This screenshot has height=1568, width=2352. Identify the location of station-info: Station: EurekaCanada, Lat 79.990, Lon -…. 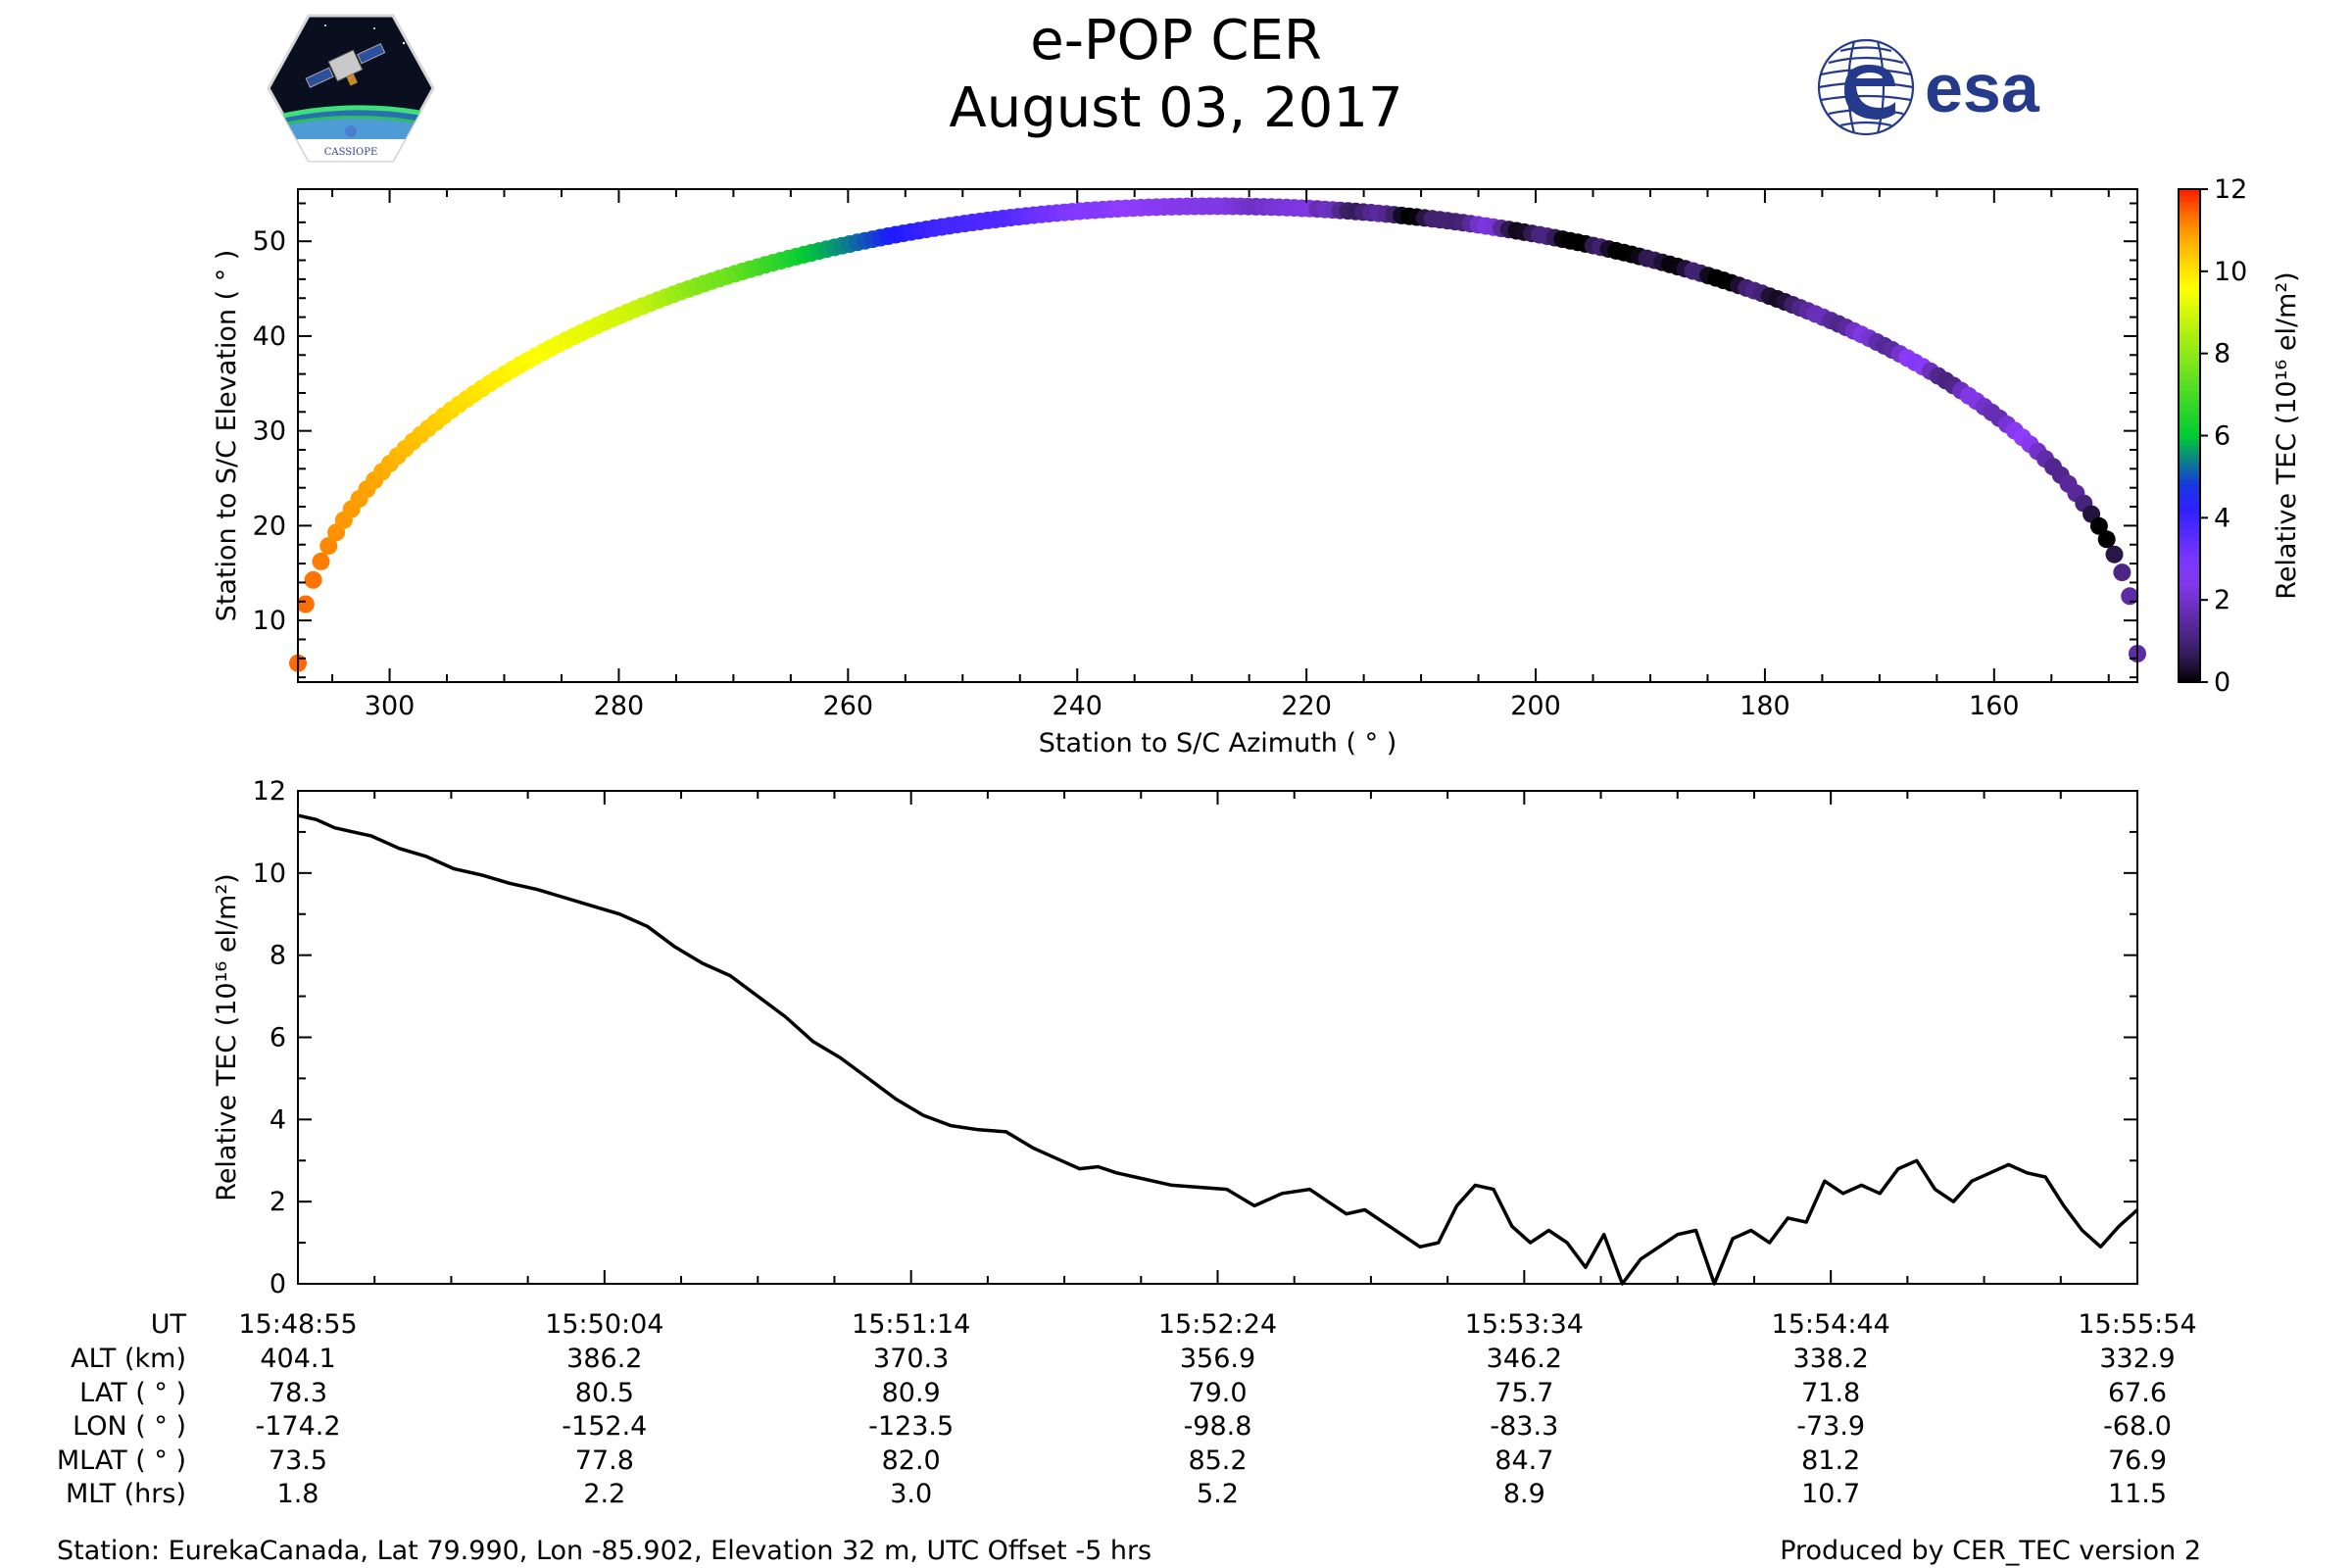
(604, 1551).